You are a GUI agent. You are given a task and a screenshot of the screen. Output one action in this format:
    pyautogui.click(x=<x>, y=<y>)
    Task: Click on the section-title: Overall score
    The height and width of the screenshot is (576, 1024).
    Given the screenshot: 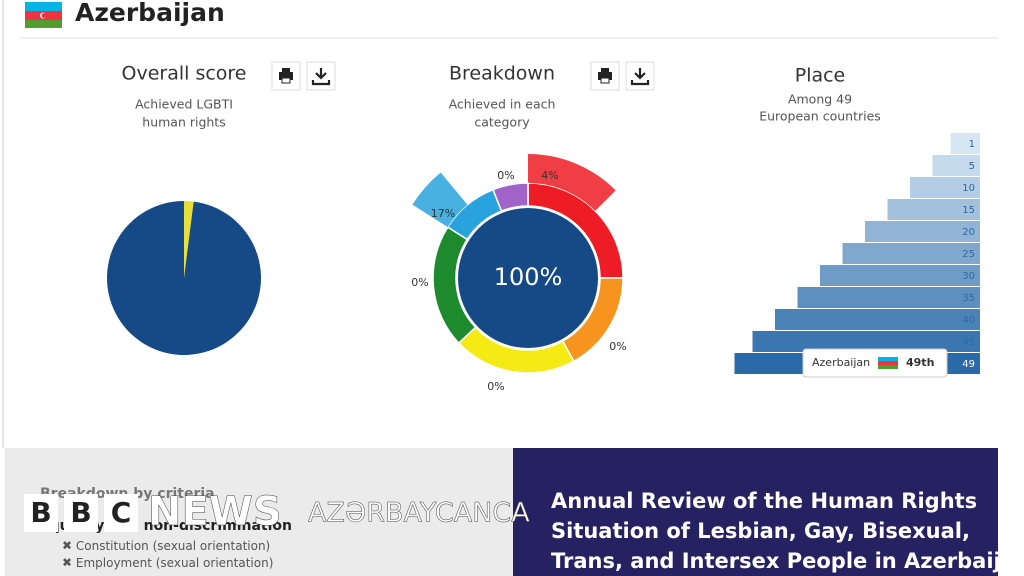 What is the action you would take?
    pyautogui.click(x=184, y=74)
    